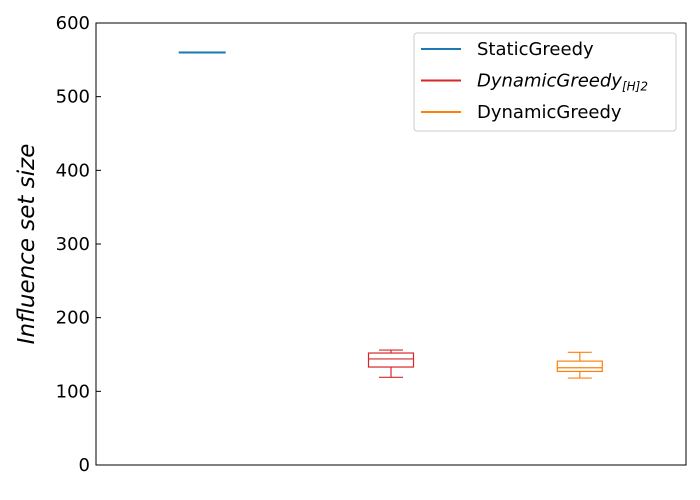 Image resolution: width=700 pixels, height=500 pixels. What do you see at coordinates (73, 97) in the screenshot?
I see `y-tick-label: 500` at bounding box center [73, 97].